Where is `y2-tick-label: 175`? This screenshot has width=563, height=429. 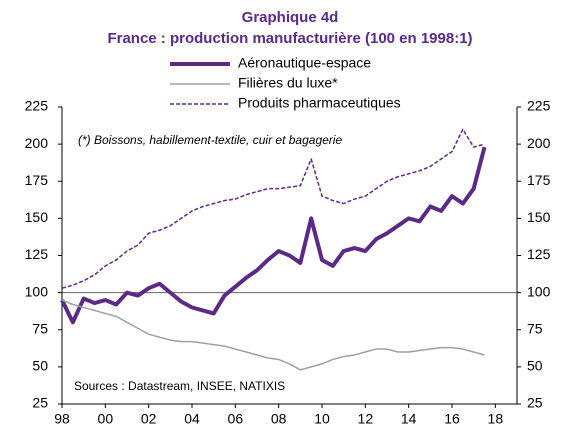 y2-tick-label: 175 is located at coordinates (539, 180).